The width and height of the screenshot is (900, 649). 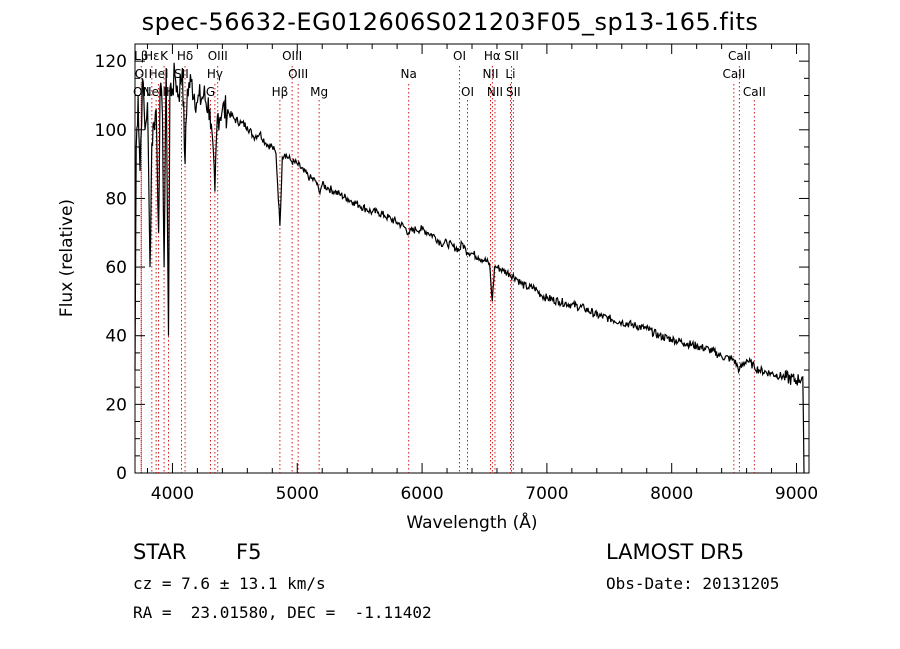 What do you see at coordinates (297, 494) in the screenshot?
I see `x-tick-label: 5000` at bounding box center [297, 494].